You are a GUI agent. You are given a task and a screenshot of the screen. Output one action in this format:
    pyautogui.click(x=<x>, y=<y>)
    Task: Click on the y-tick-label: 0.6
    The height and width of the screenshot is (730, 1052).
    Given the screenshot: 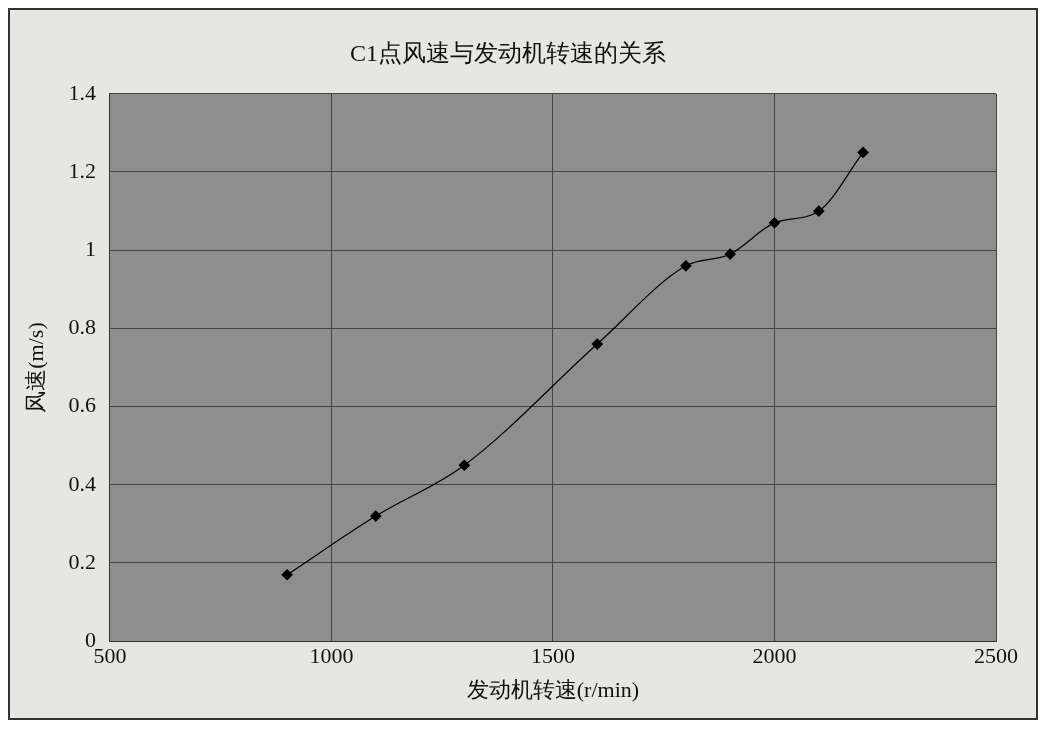 What is the action you would take?
    pyautogui.click(x=82, y=405)
    